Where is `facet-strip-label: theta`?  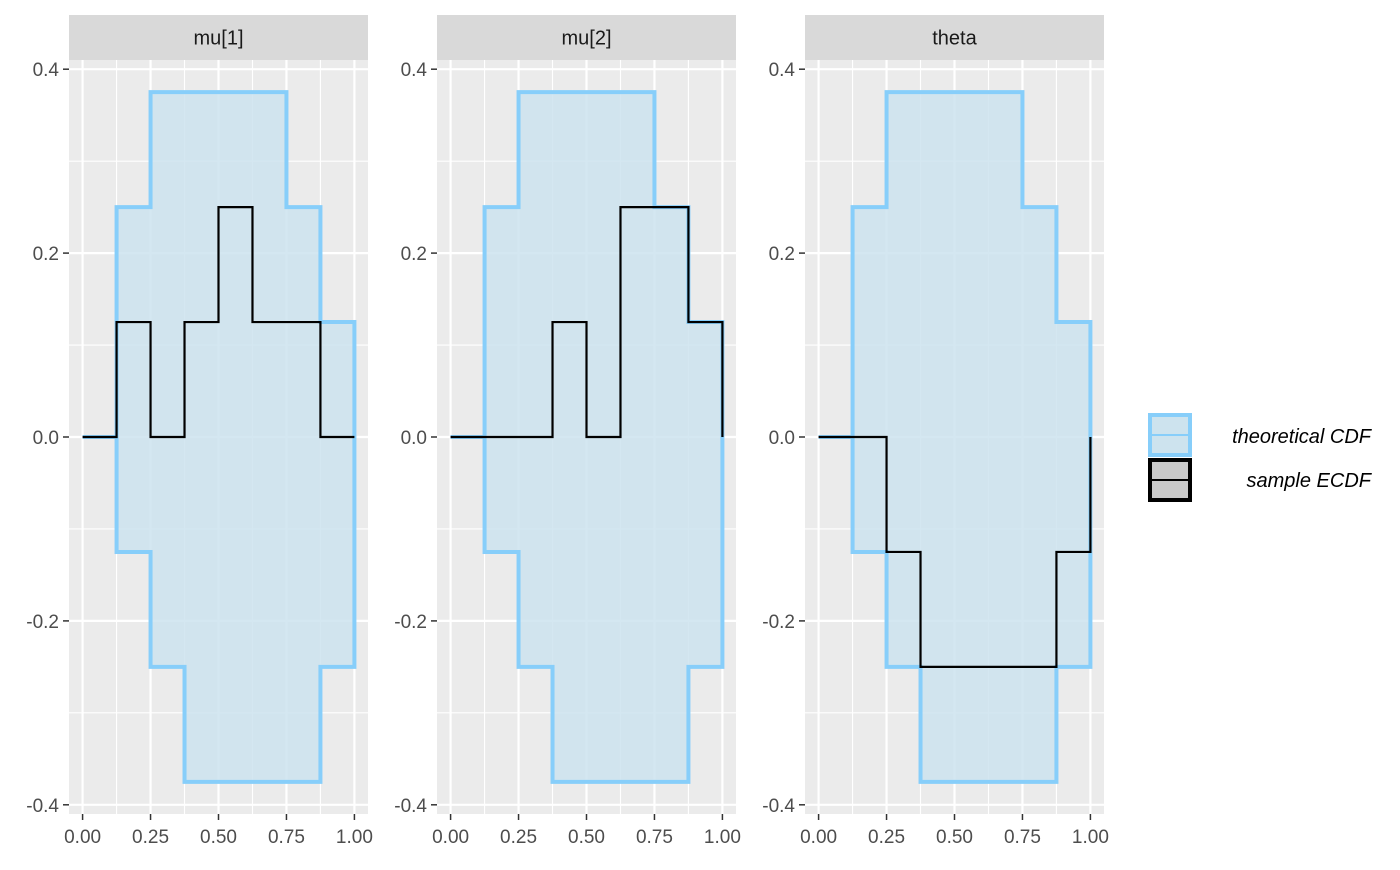
facet-strip-label: theta is located at coordinates (954, 39).